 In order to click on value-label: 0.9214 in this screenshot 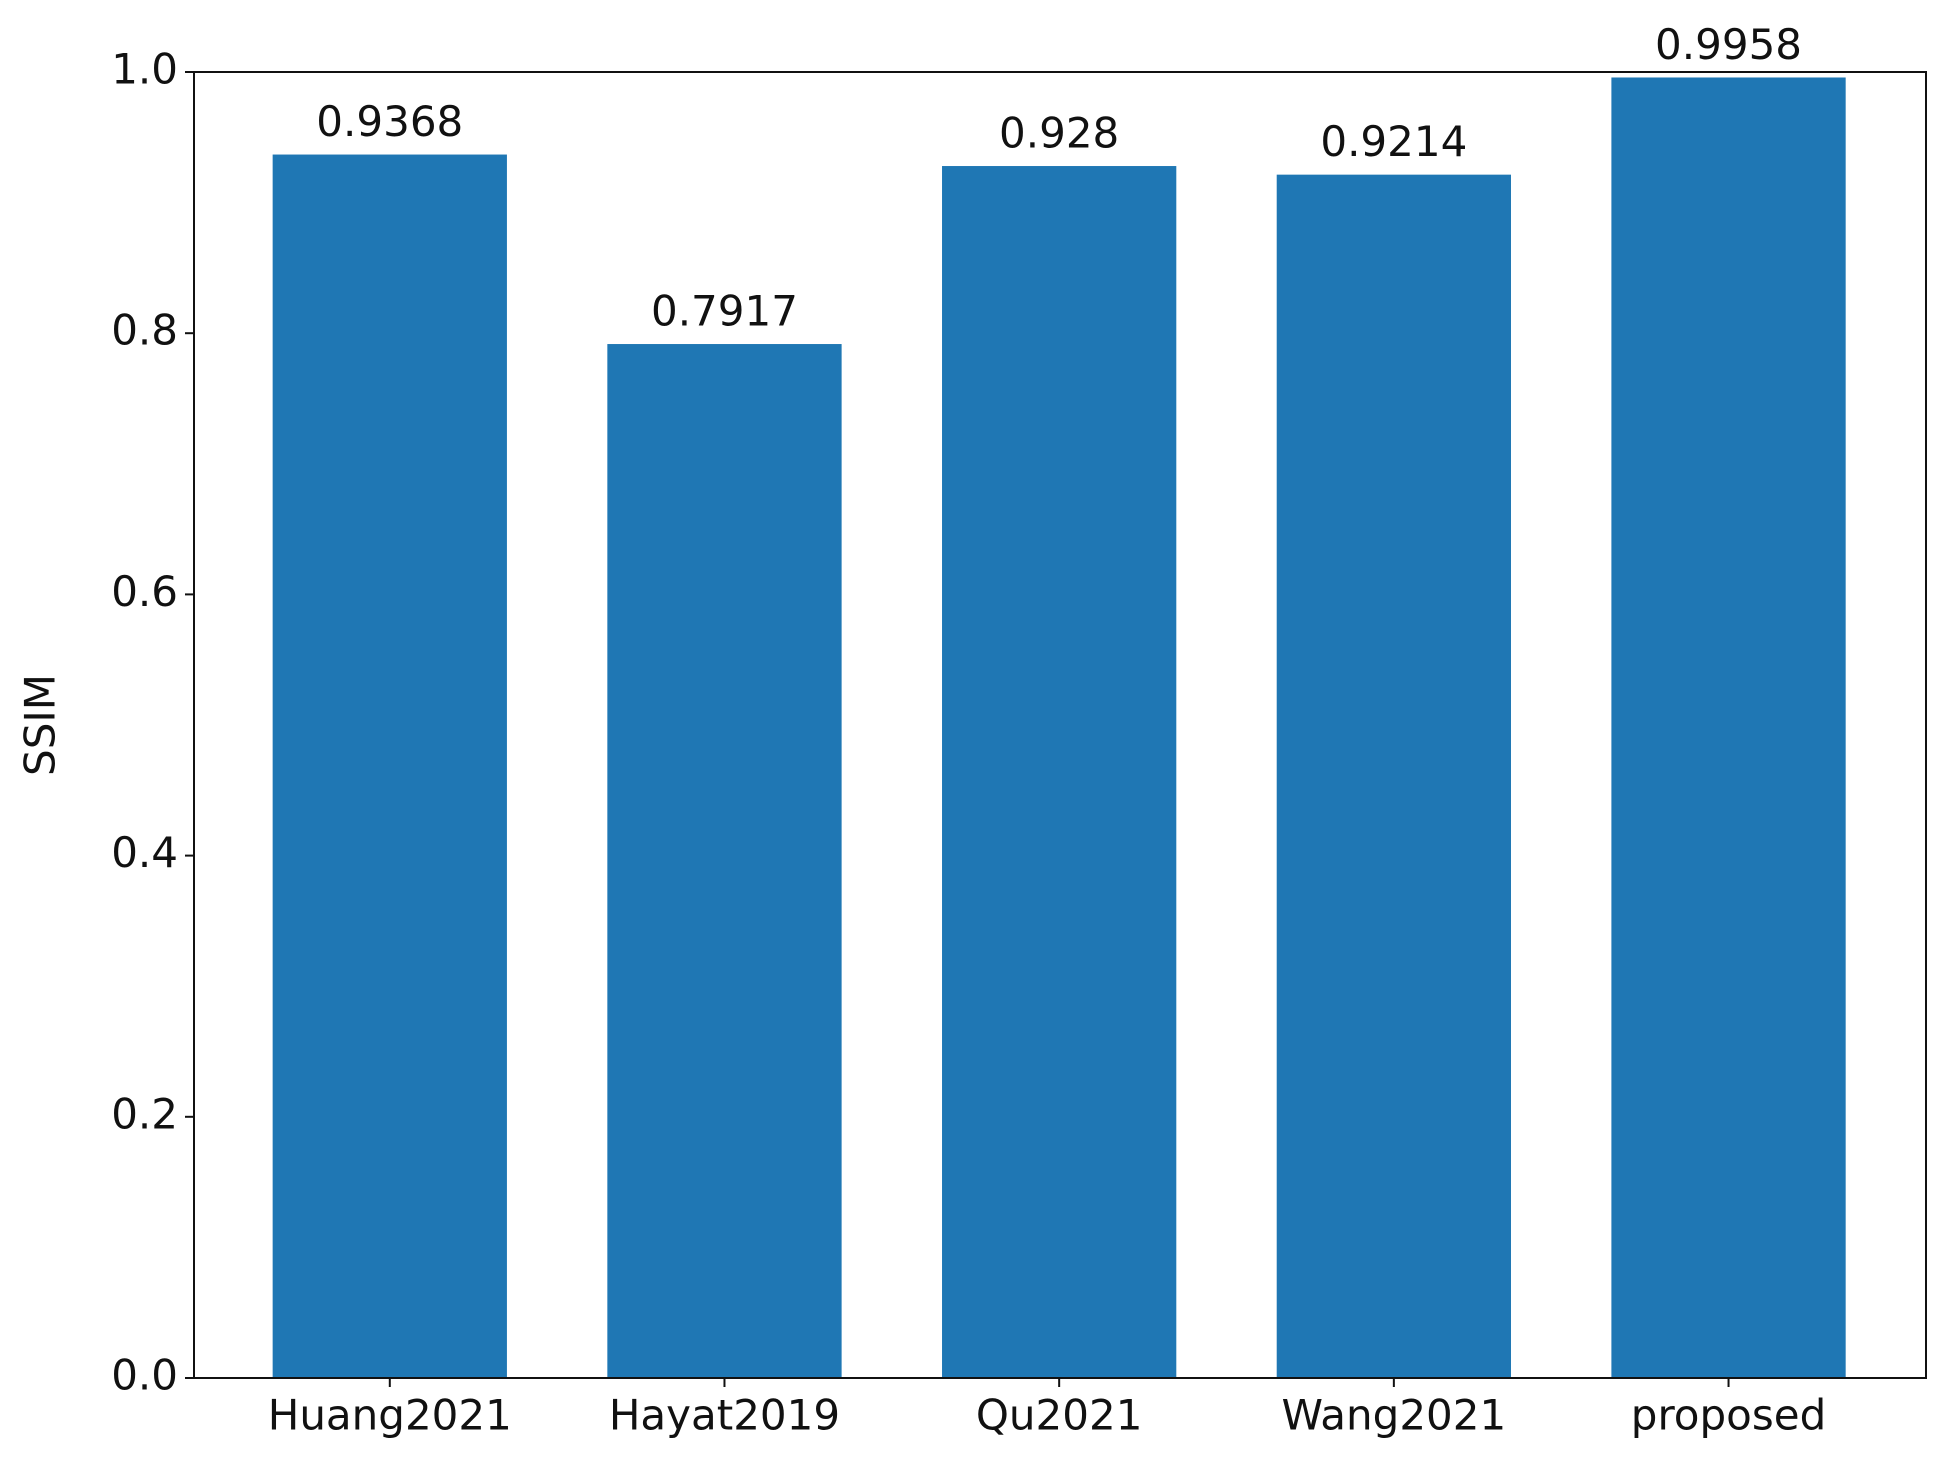, I will do `click(1393, 141)`.